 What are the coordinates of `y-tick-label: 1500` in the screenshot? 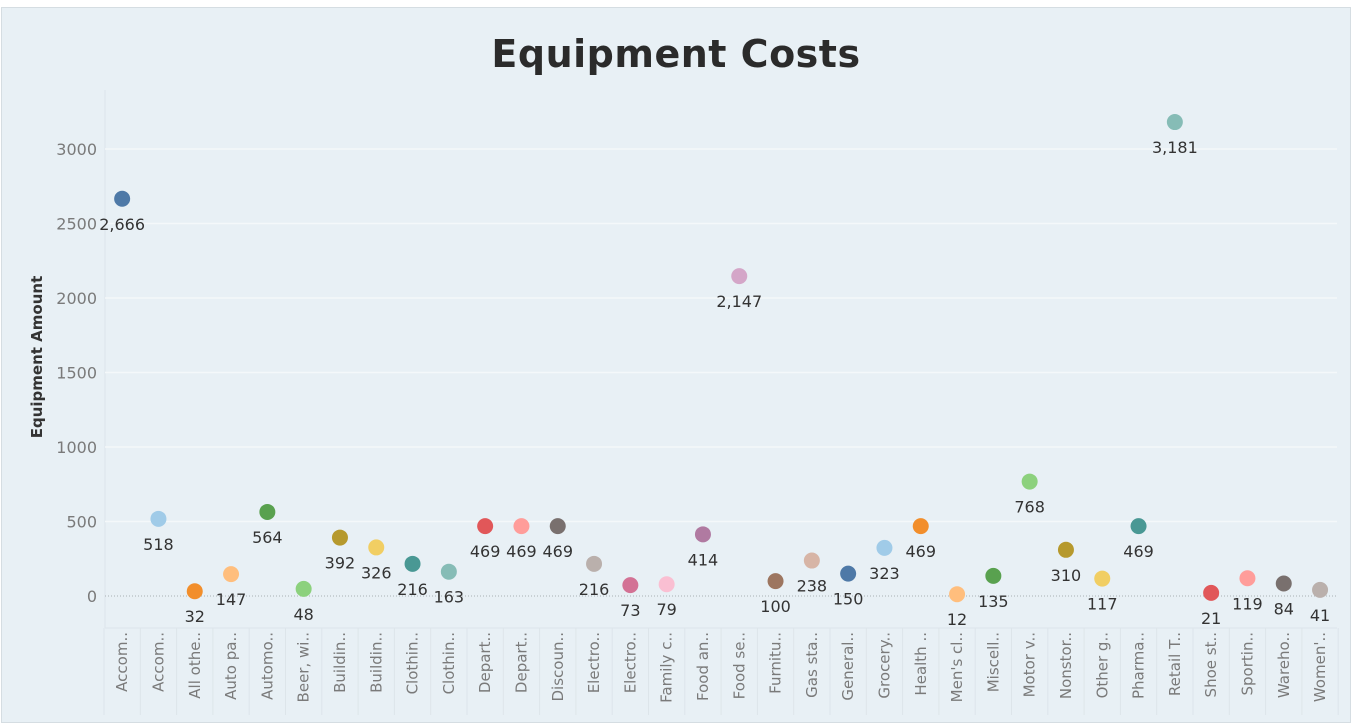 It's located at (76, 373).